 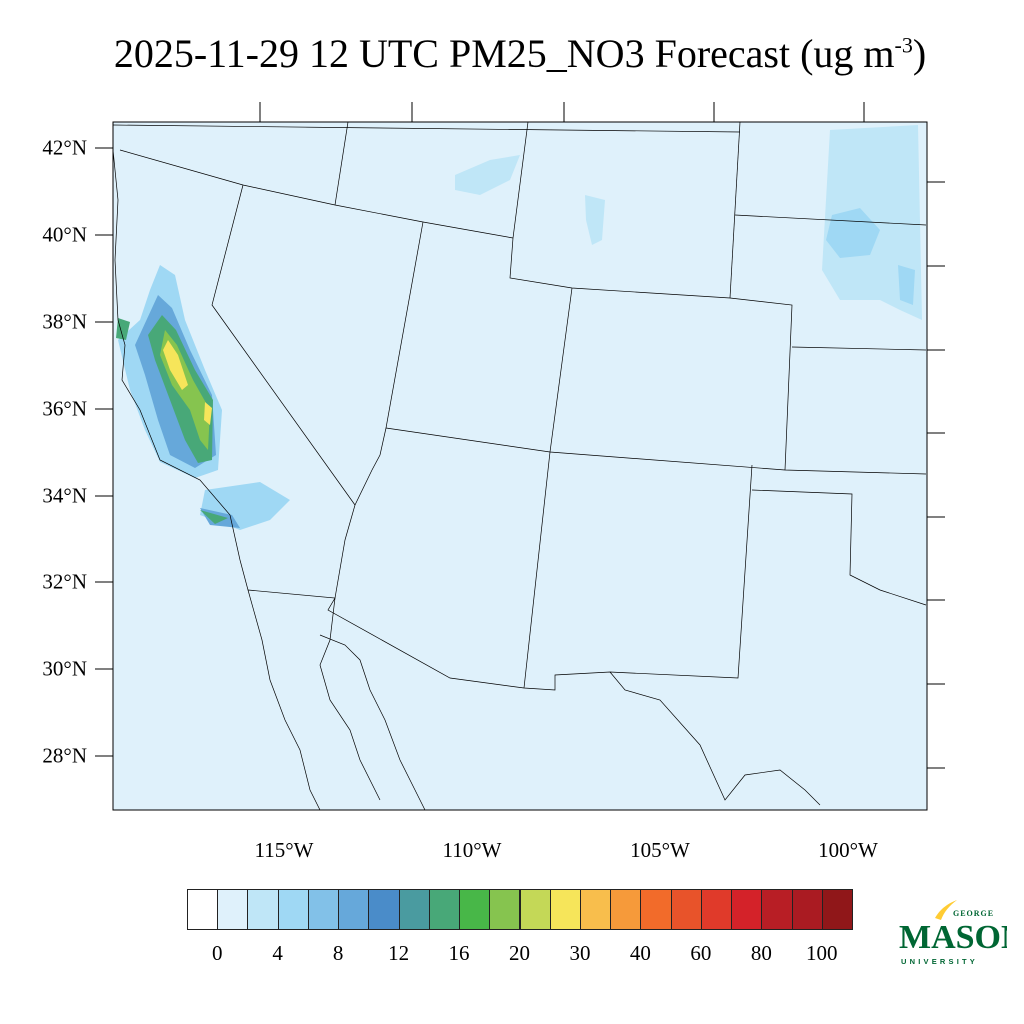 What do you see at coordinates (822, 953) in the screenshot?
I see `colorbar-label: 100` at bounding box center [822, 953].